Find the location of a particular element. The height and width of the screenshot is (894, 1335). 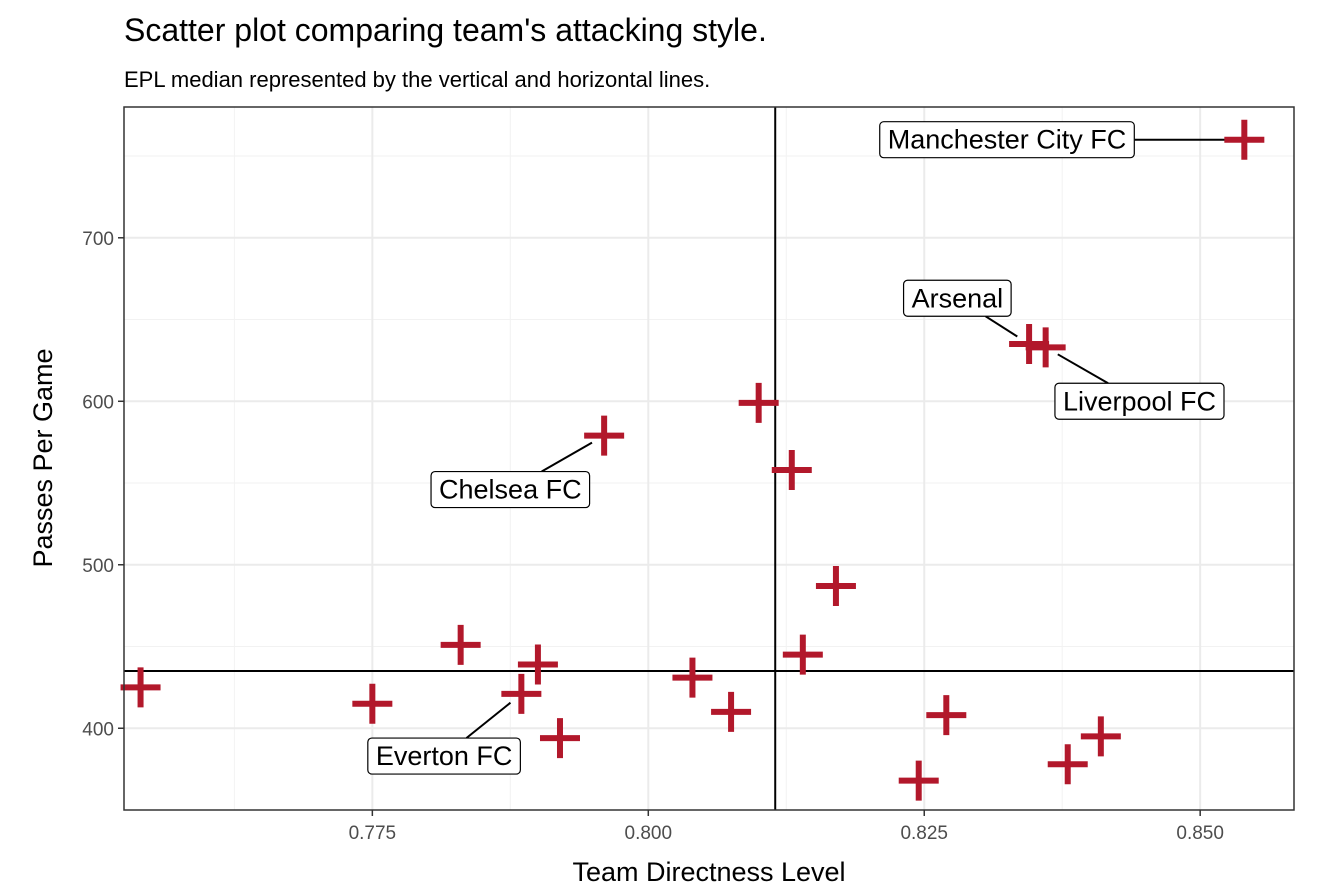

x-tick-label: 0.775 is located at coordinates (373, 833).